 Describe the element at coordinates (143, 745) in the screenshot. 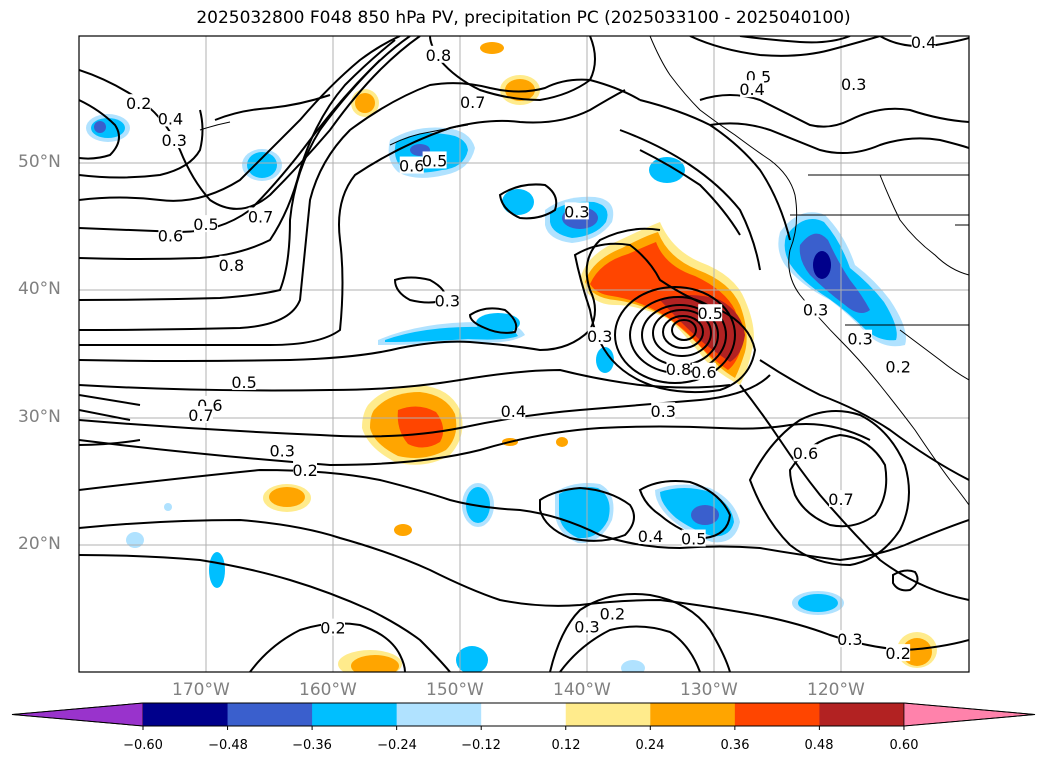

I see `colorbar-tick: −0.60` at that location.